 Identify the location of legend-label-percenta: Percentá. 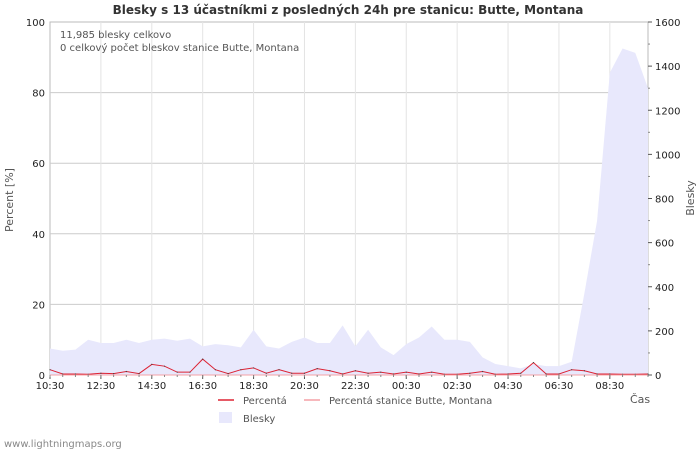
(265, 401).